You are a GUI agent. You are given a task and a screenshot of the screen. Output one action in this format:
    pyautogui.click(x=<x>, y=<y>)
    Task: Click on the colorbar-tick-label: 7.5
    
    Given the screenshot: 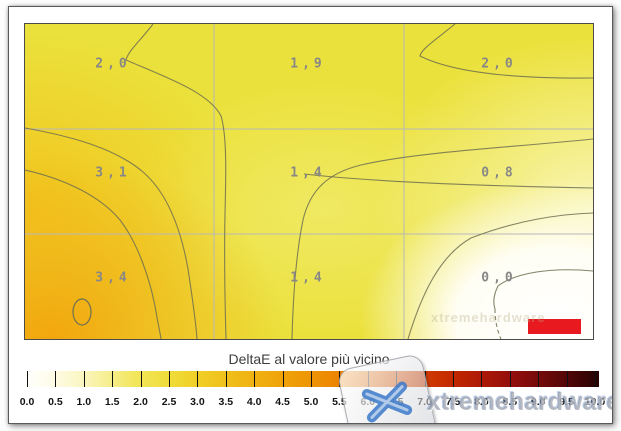 What is the action you would take?
    pyautogui.click(x=453, y=402)
    